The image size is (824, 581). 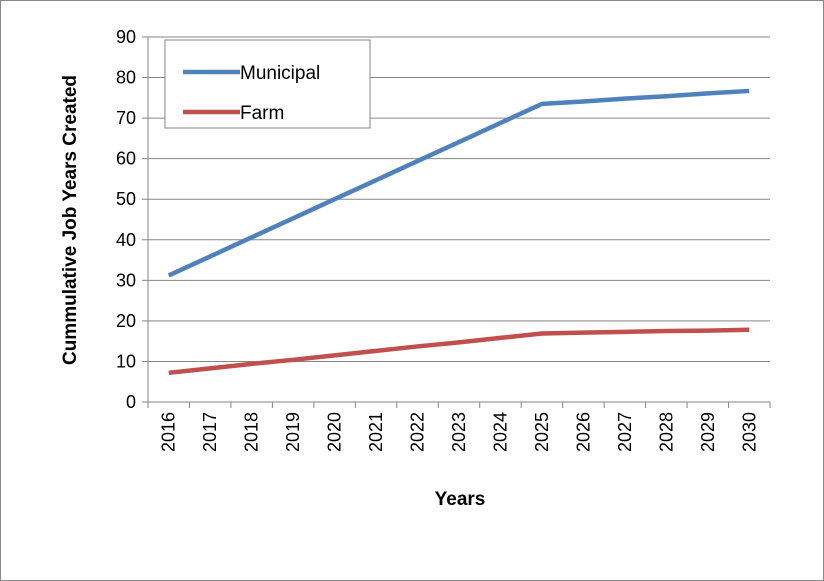 I want to click on x-tick-label: 2026, so click(x=583, y=432).